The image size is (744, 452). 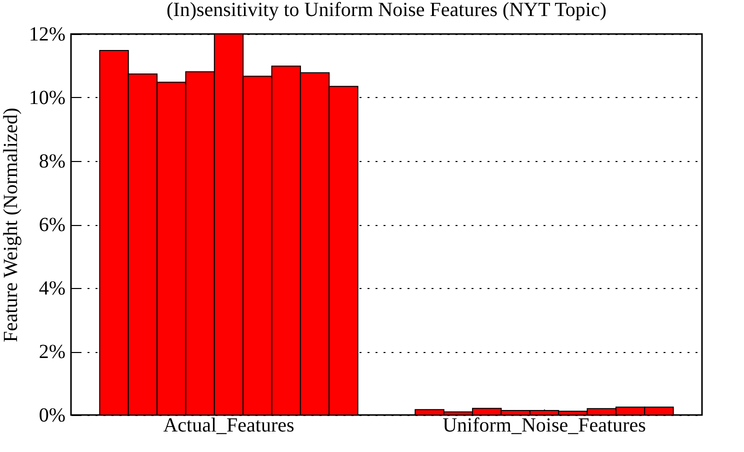 What do you see at coordinates (47, 98) in the screenshot?
I see `y-tick-label: 10%` at bounding box center [47, 98].